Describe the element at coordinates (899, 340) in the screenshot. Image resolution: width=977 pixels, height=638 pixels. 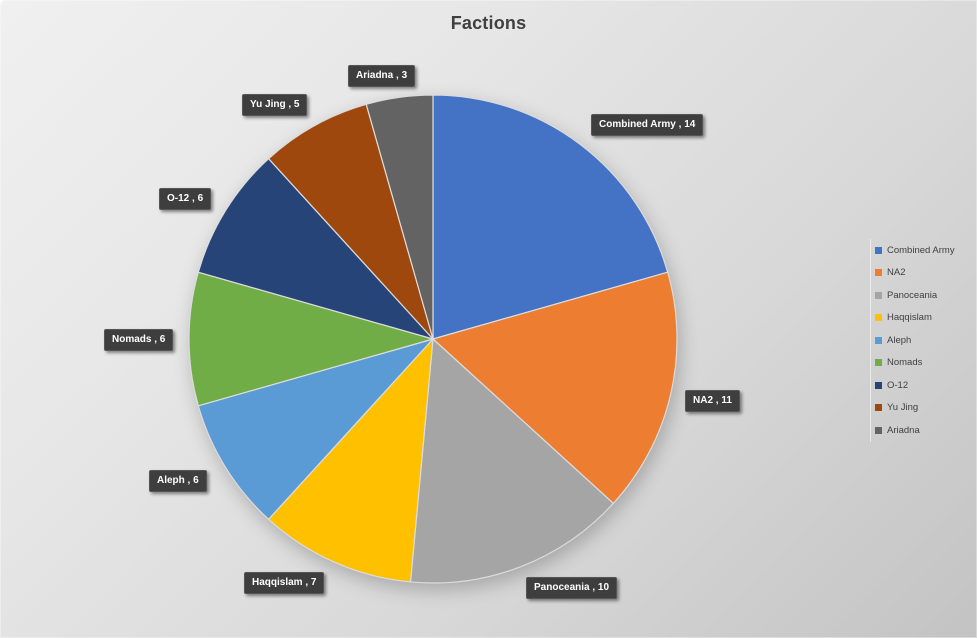
I see `legend-label: Aleph` at that location.